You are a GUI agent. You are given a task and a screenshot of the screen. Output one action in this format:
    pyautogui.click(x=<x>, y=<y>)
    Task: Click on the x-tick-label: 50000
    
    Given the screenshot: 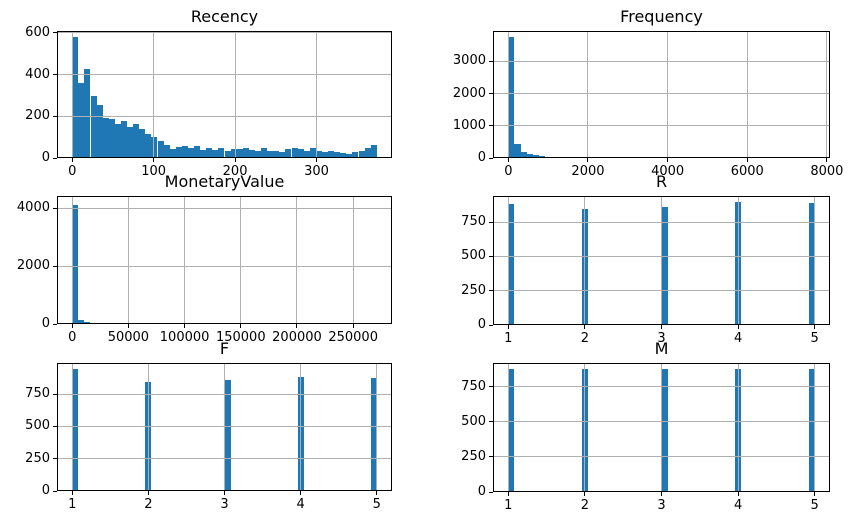 What is the action you would take?
    pyautogui.click(x=128, y=337)
    